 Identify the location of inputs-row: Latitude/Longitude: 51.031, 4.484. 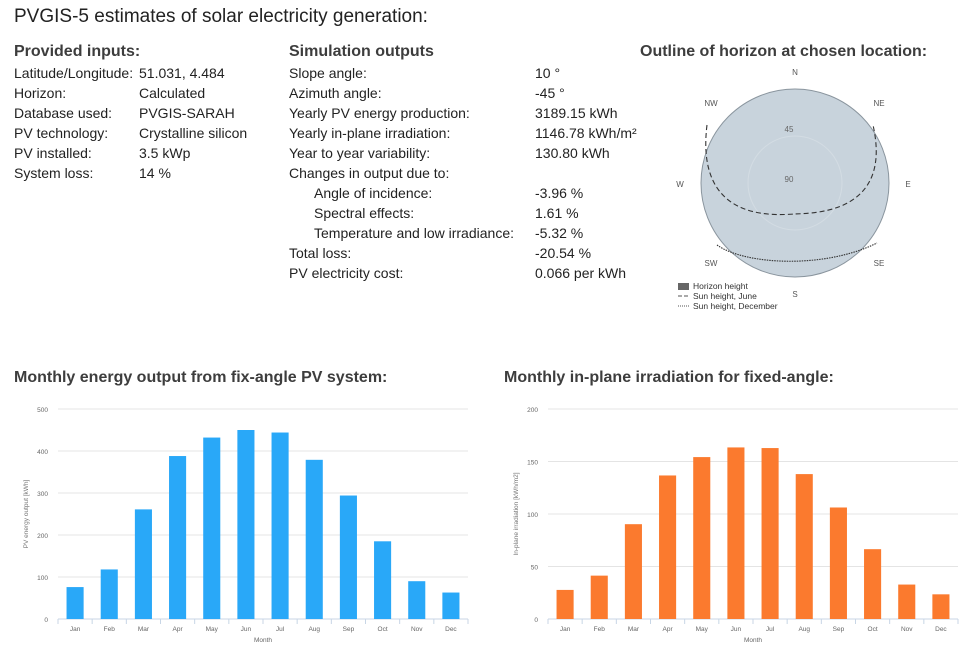
(144, 73).